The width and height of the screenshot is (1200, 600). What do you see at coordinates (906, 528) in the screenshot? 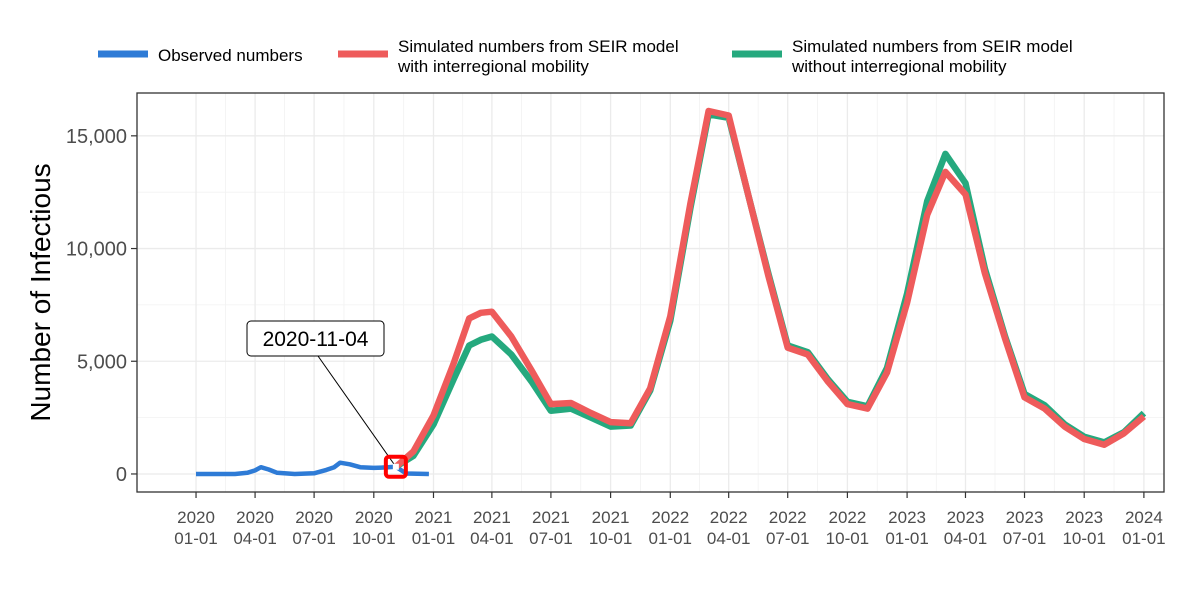
I see `x-tick-label: 2023 01-01` at bounding box center [906, 528].